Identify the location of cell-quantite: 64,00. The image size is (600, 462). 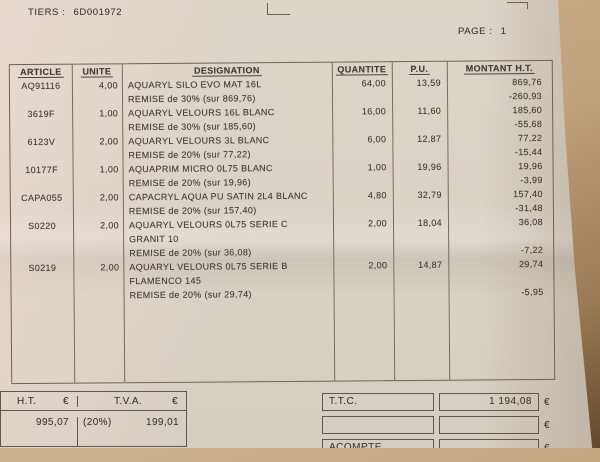
(373, 83).